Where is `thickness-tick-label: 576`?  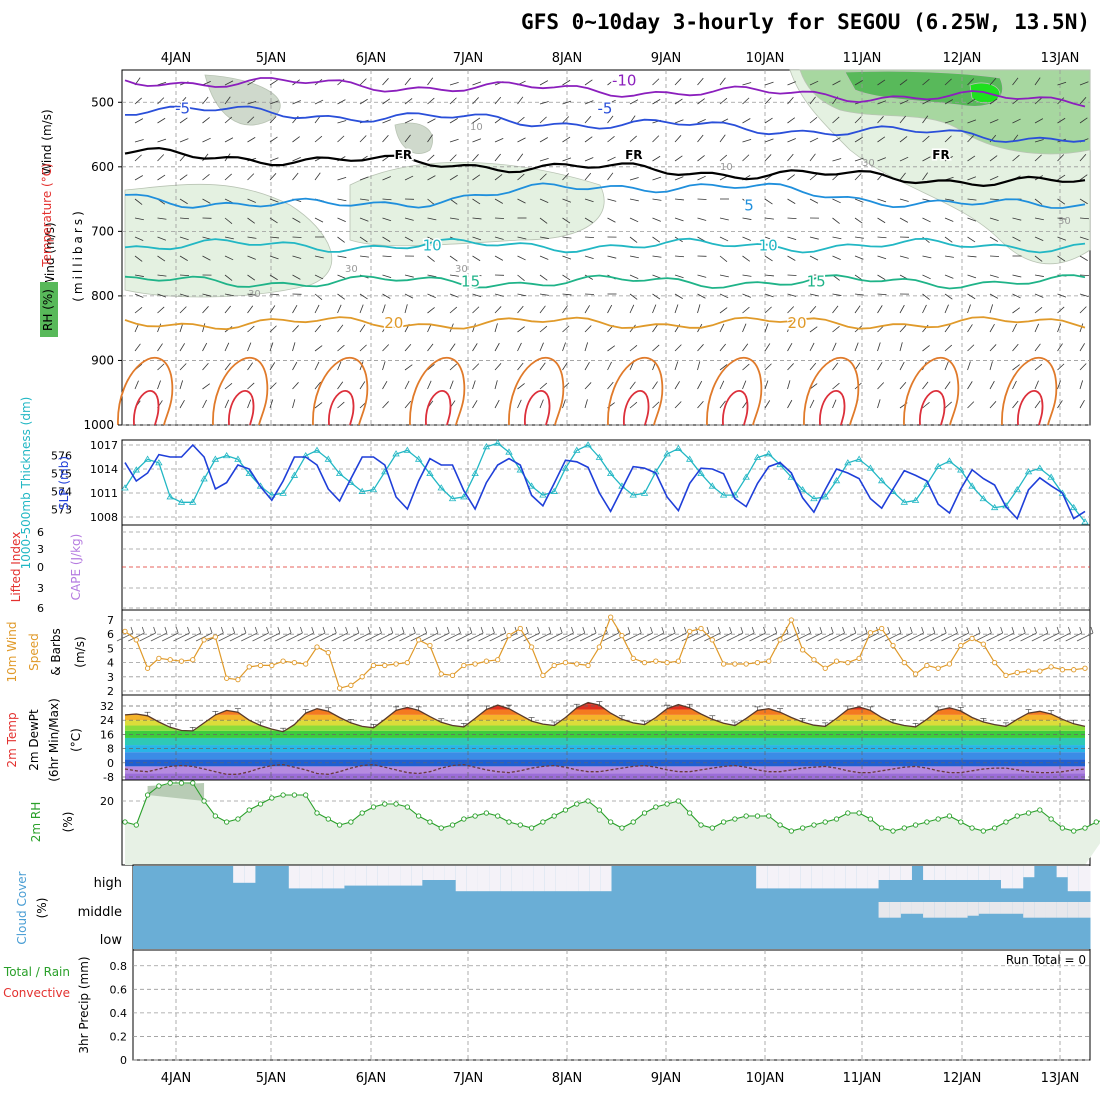 thickness-tick-label: 576 is located at coordinates (61, 456).